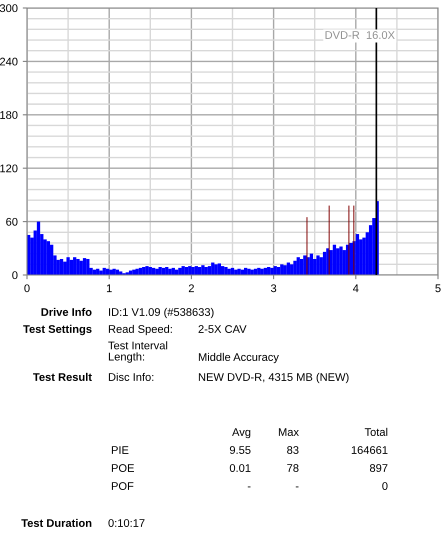  Describe the element at coordinates (240, 468) in the screenshot. I see `text: 0.01` at that location.